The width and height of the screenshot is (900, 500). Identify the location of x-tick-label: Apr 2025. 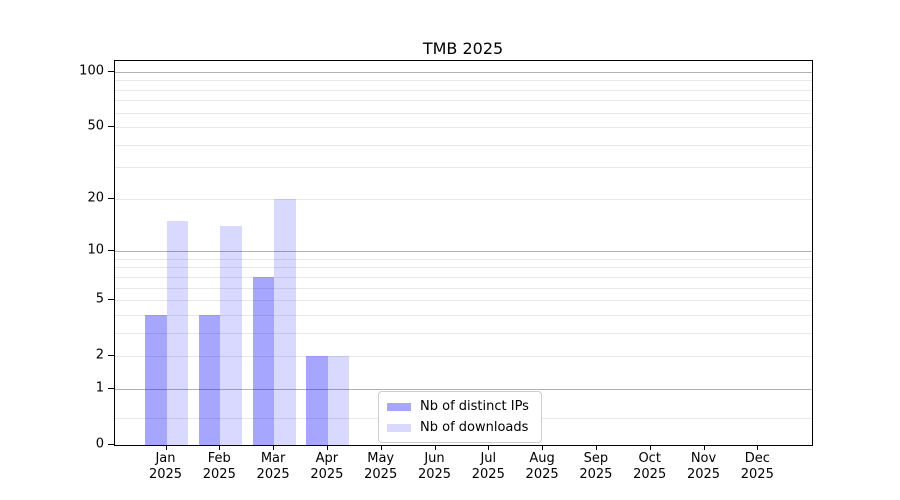
(327, 467).